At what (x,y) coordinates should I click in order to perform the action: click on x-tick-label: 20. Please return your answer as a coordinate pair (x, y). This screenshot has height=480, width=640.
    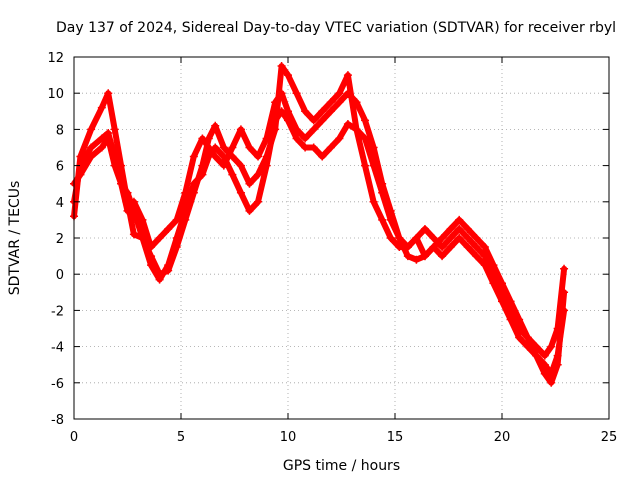
    Looking at the image, I should click on (502, 437).